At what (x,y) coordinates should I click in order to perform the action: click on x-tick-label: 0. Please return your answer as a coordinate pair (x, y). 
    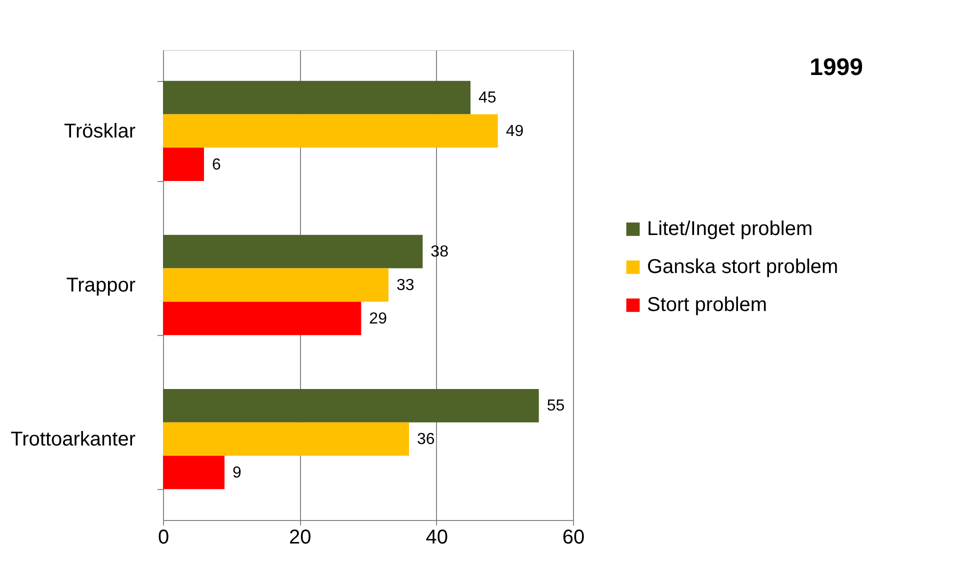
    Looking at the image, I should click on (164, 537).